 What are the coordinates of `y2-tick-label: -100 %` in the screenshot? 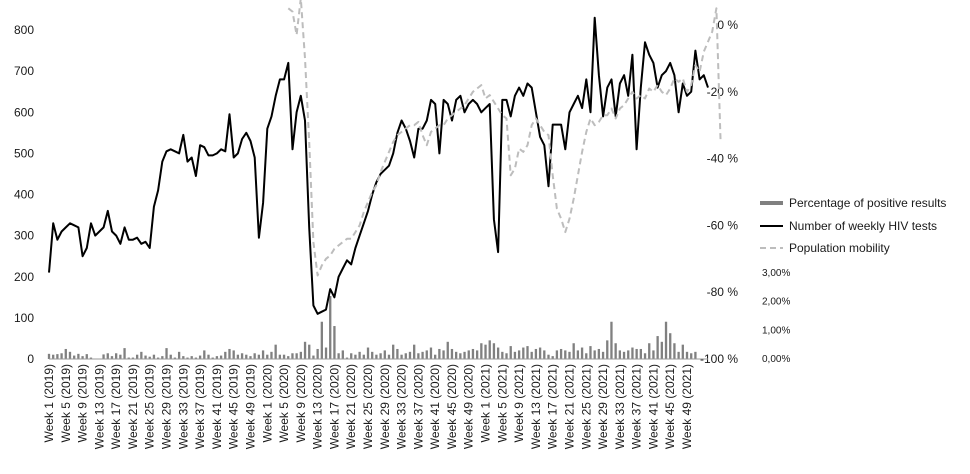 It's located at (719, 359).